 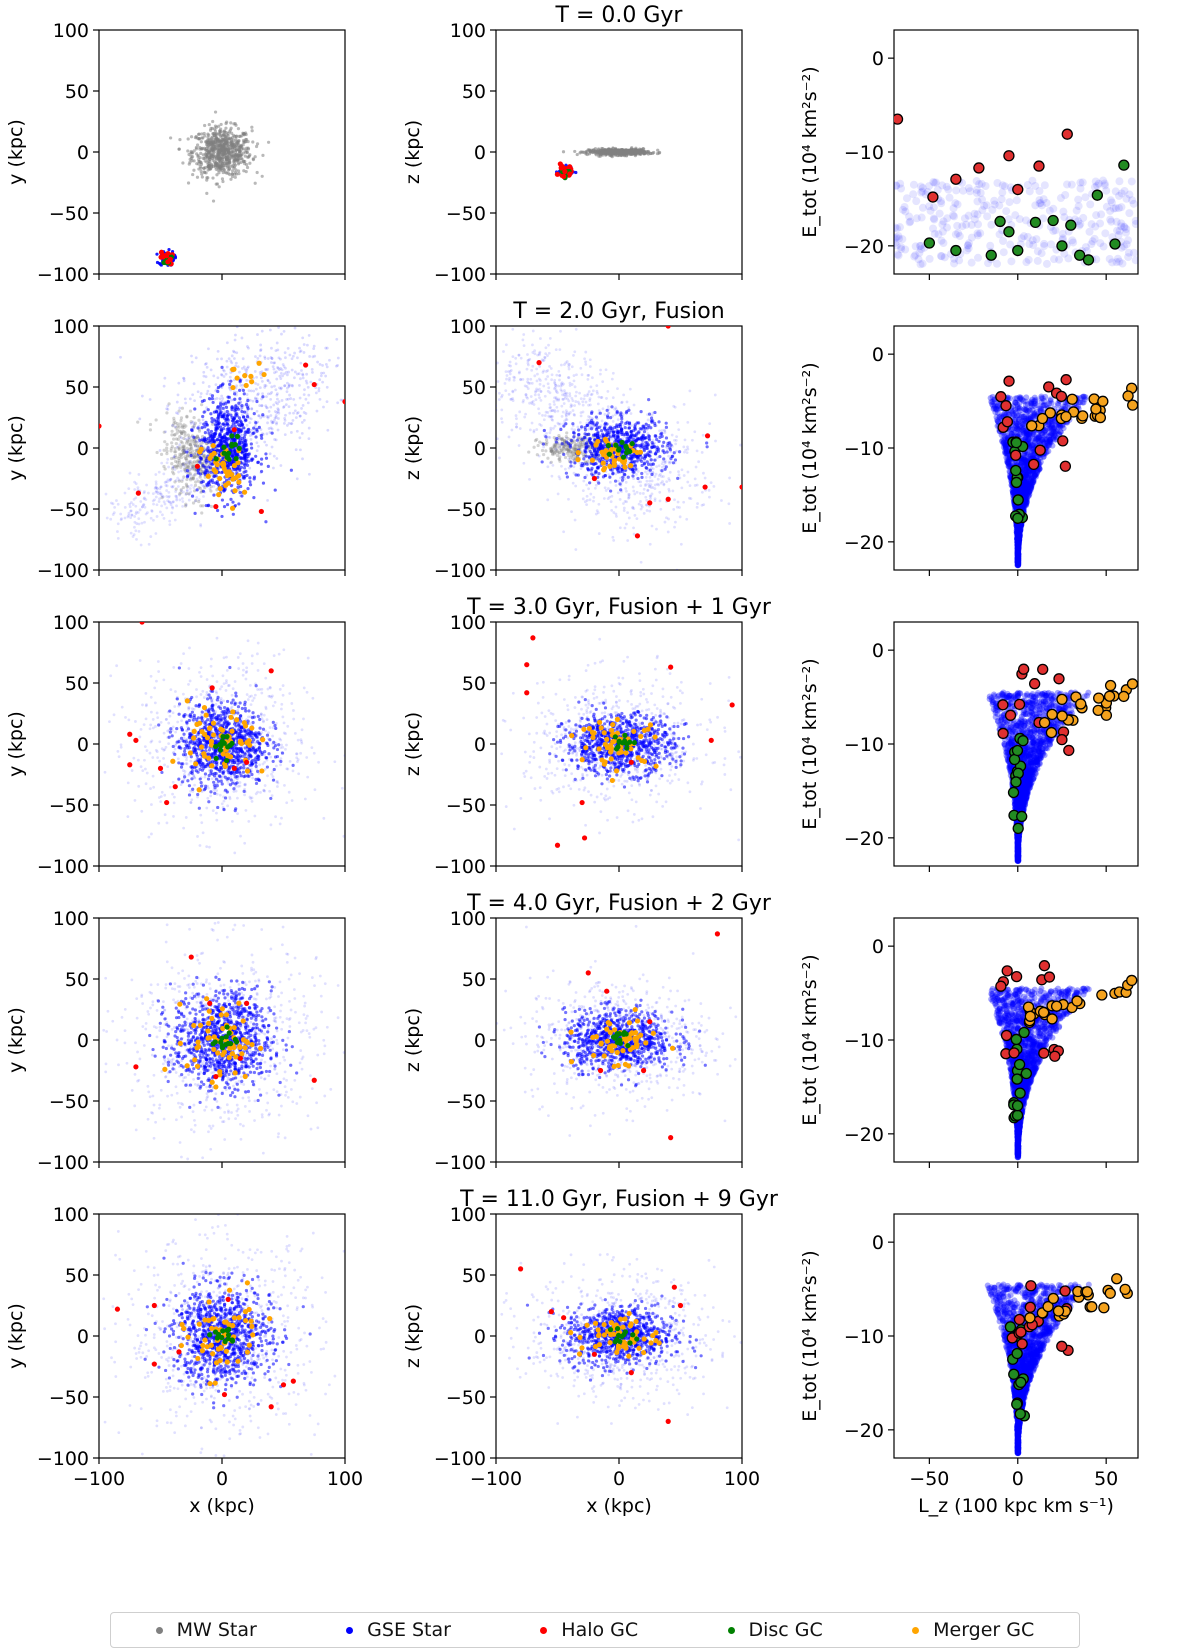 What do you see at coordinates (565, 171) in the screenshot?
I see `halo-gc` at bounding box center [565, 171].